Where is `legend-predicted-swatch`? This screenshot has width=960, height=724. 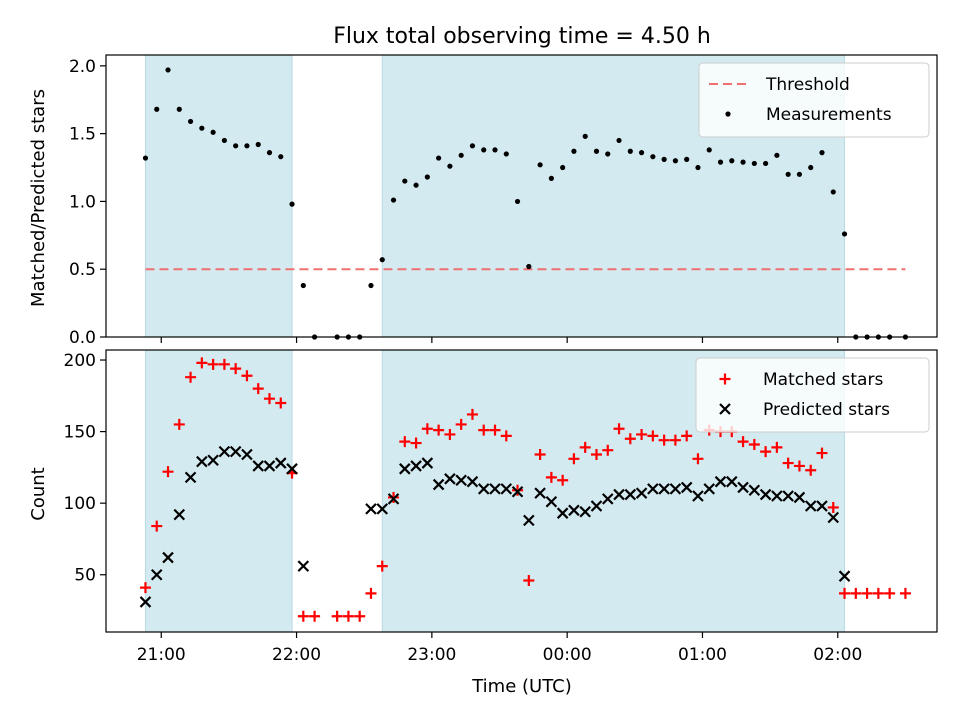 legend-predicted-swatch is located at coordinates (725, 409).